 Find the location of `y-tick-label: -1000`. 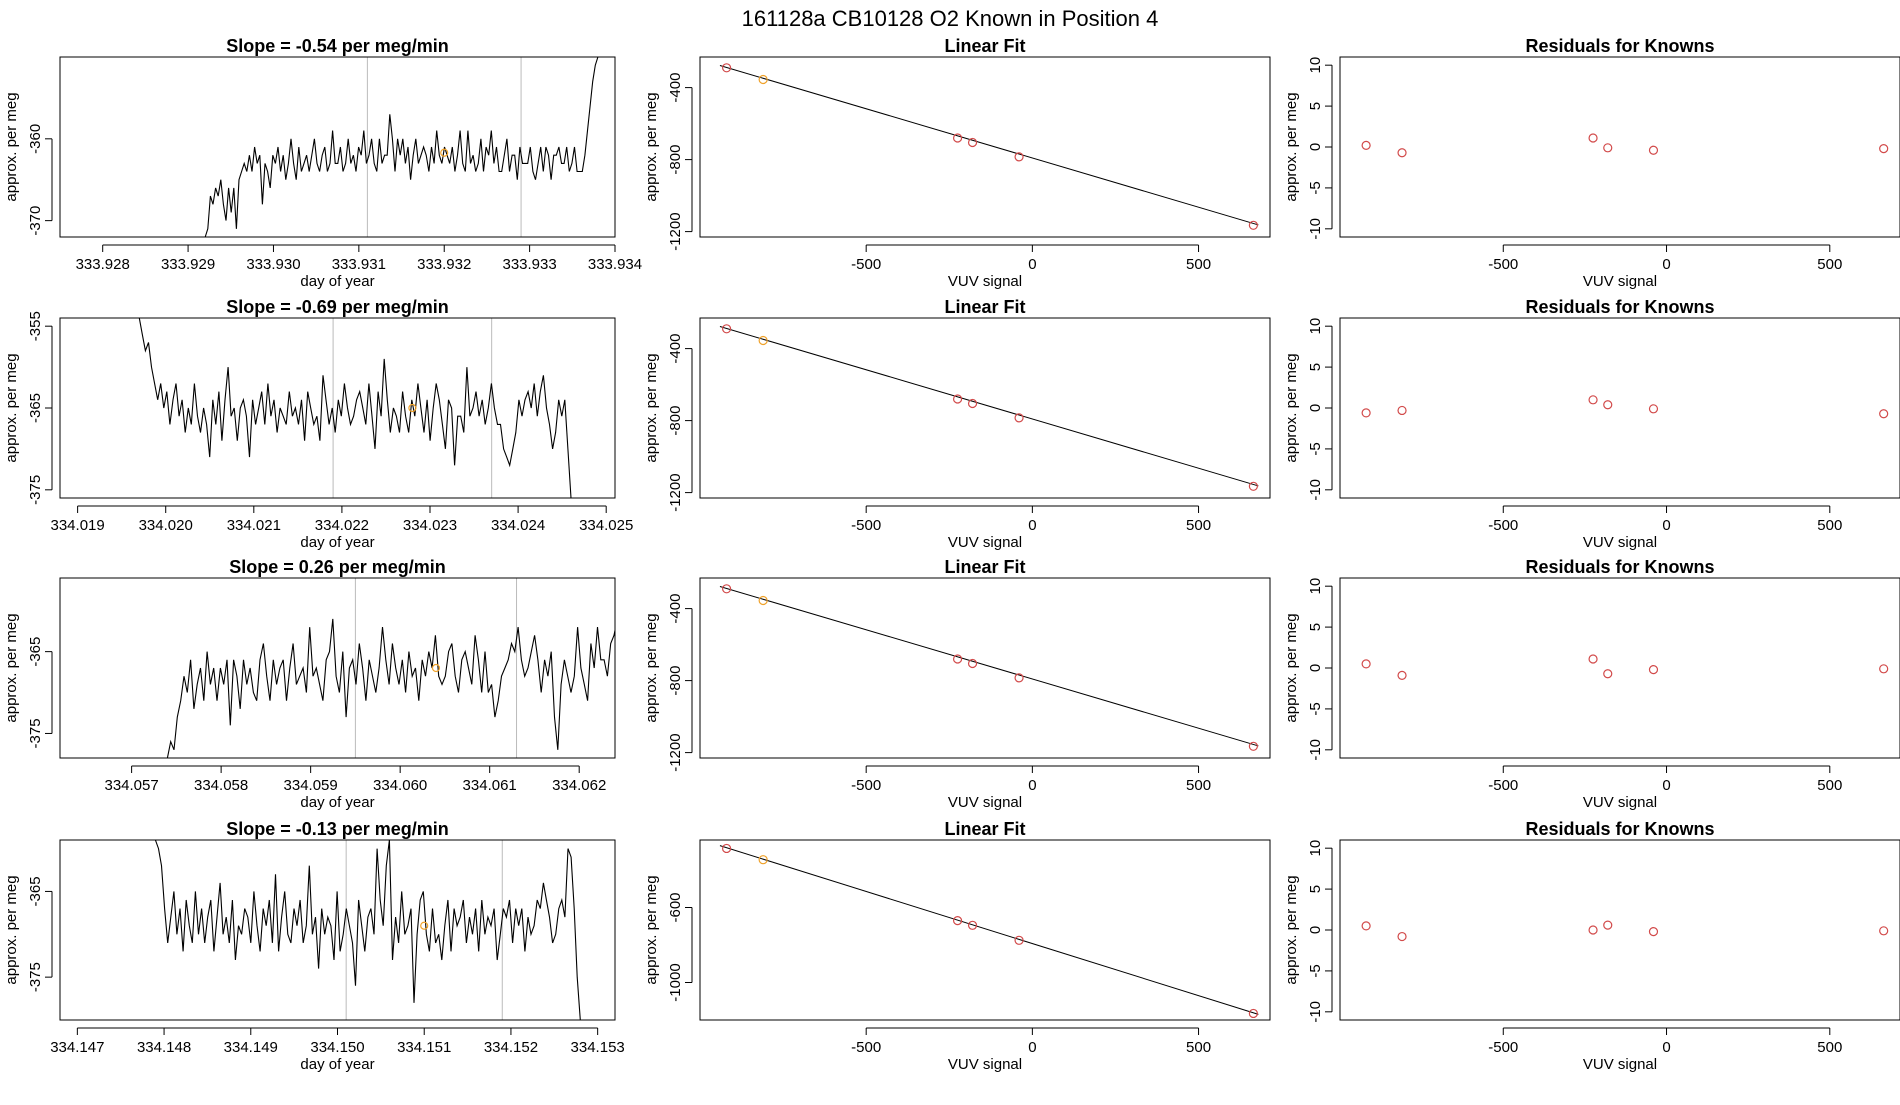

y-tick-label: -1000 is located at coordinates (675, 982).